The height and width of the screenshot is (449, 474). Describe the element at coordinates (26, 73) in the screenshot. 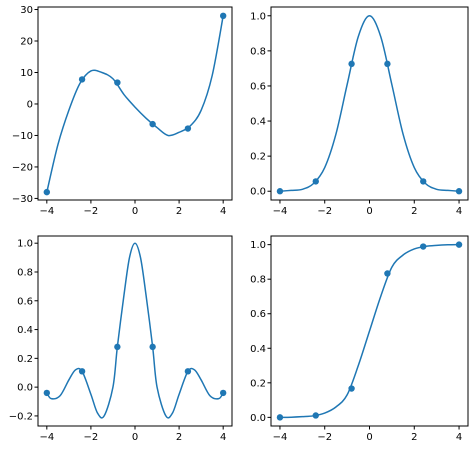

I see `y-tick-label: 10` at that location.